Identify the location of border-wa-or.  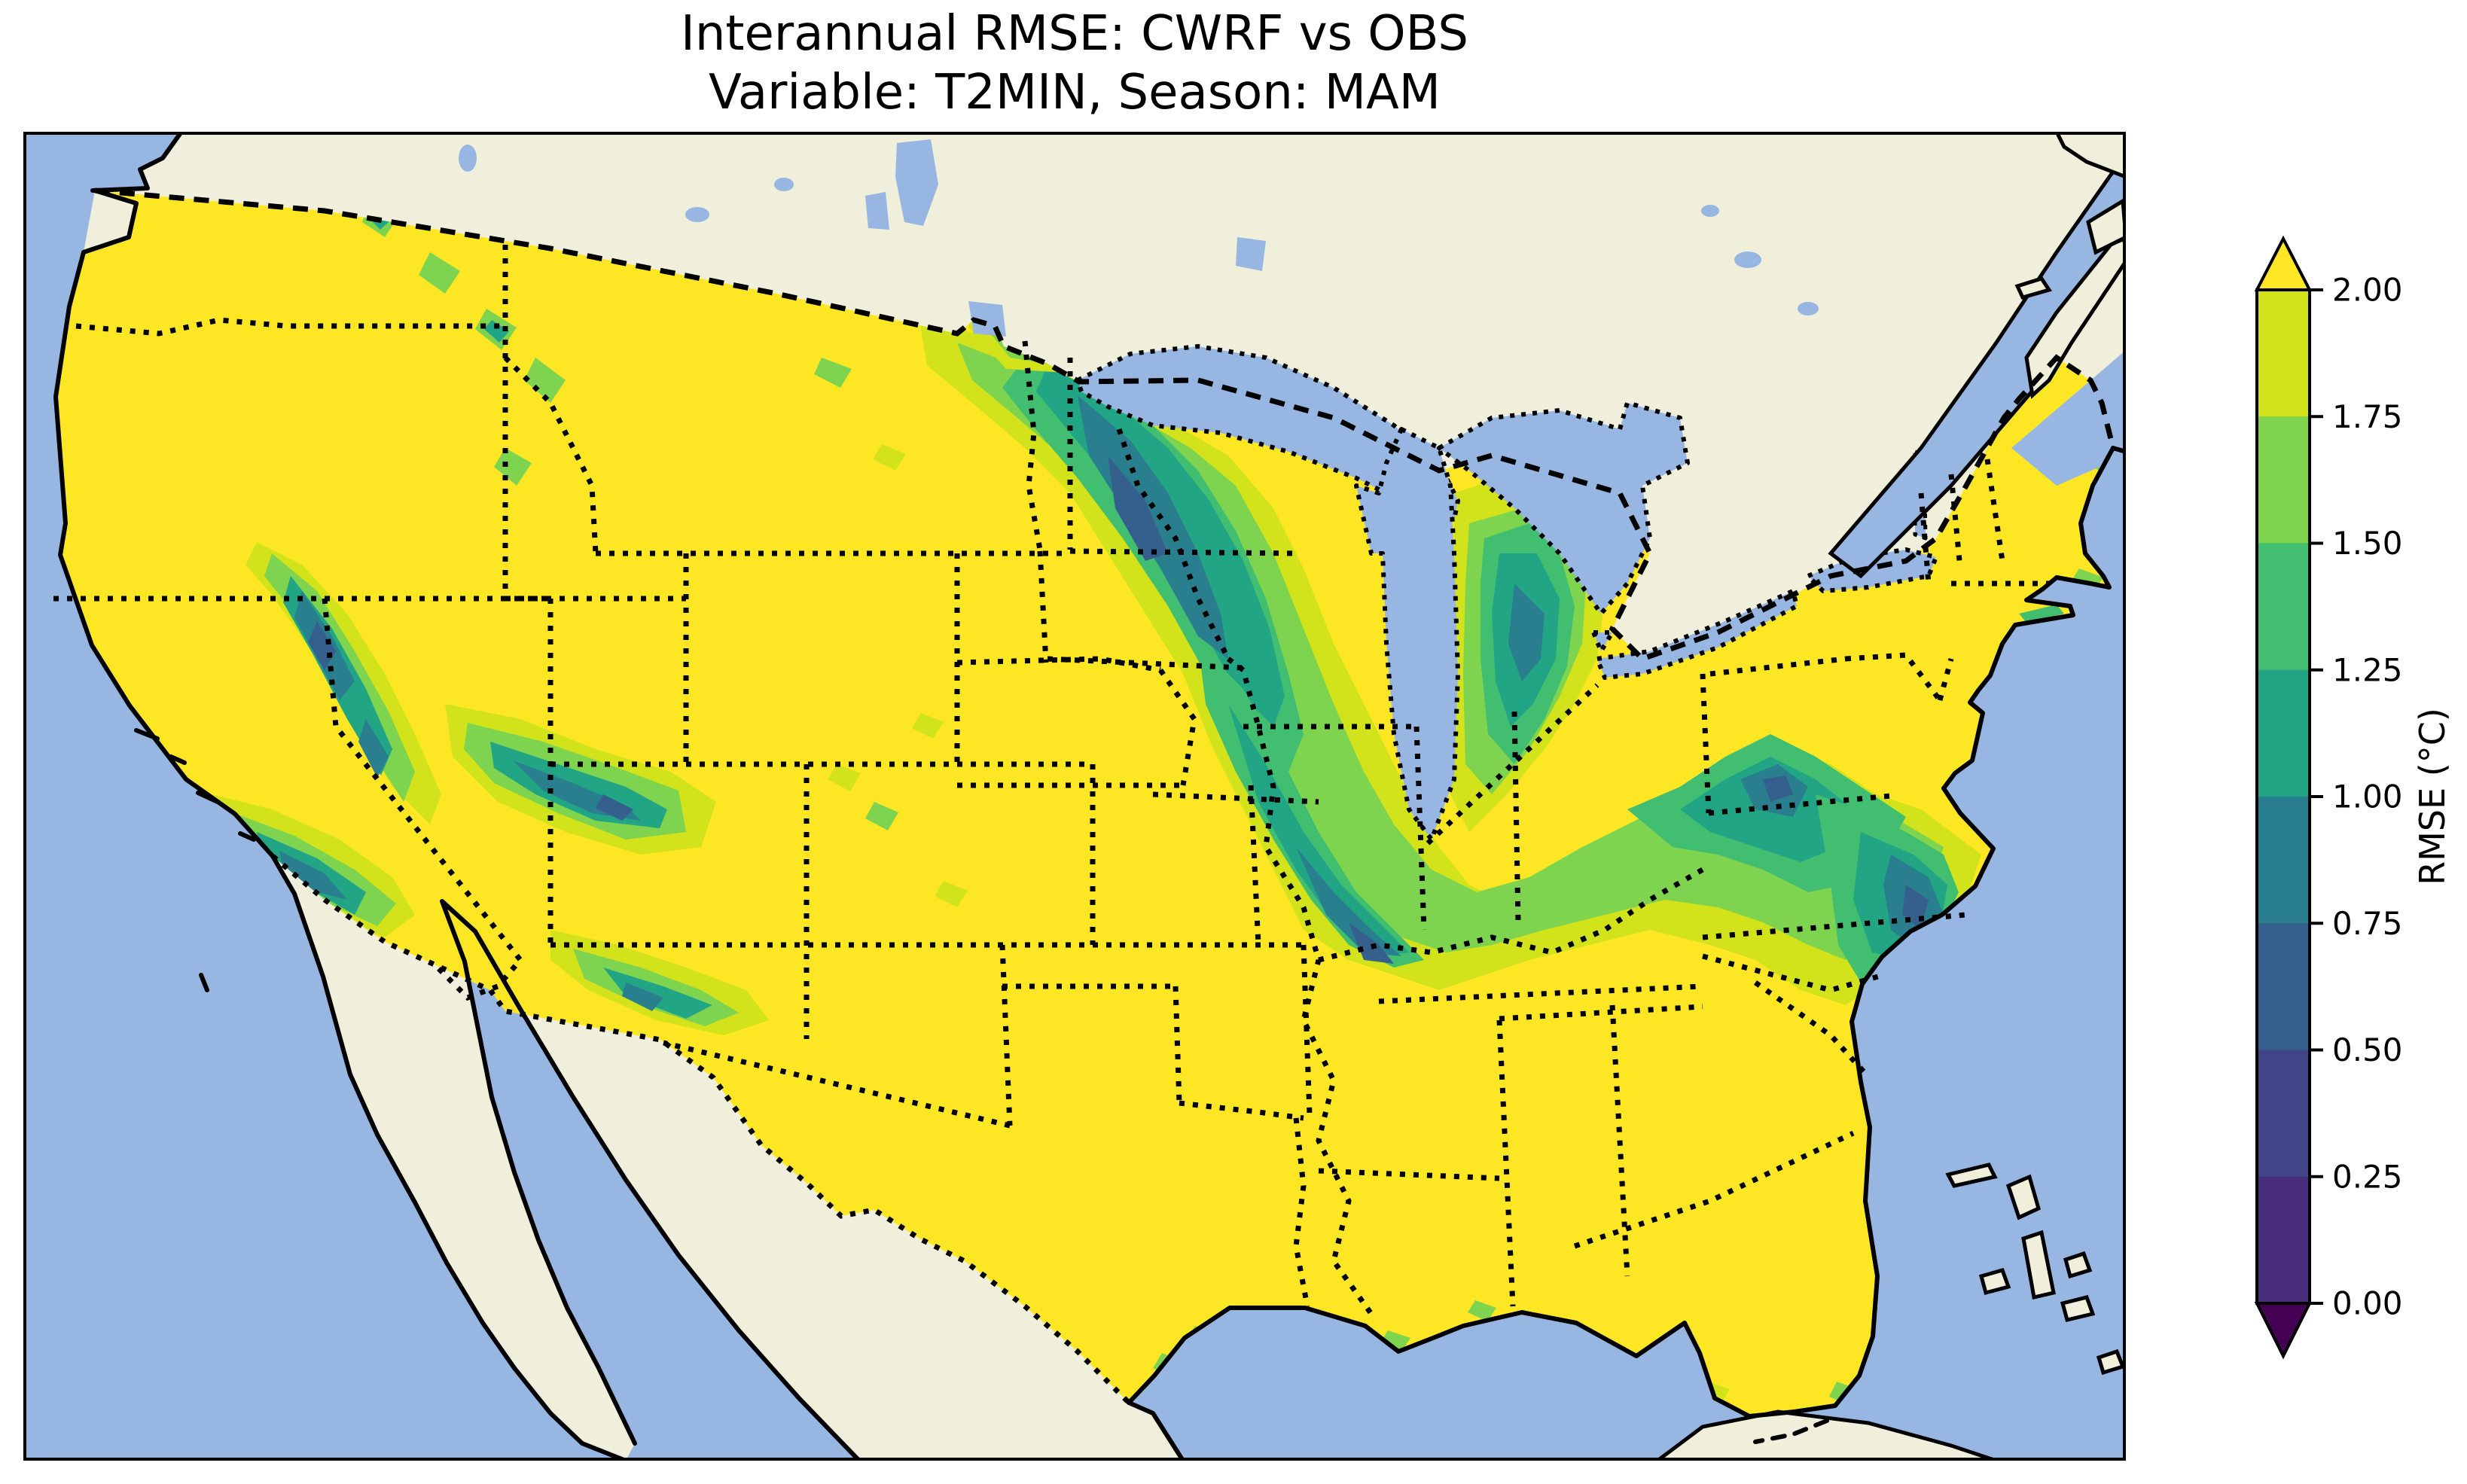
(290, 327).